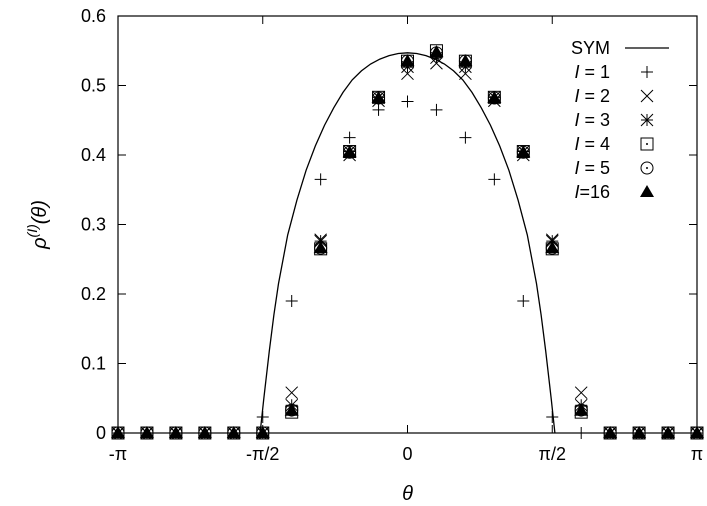 Image resolution: width=707 pixels, height=506 pixels. I want to click on legend-item-6: I=16, so click(614, 192).